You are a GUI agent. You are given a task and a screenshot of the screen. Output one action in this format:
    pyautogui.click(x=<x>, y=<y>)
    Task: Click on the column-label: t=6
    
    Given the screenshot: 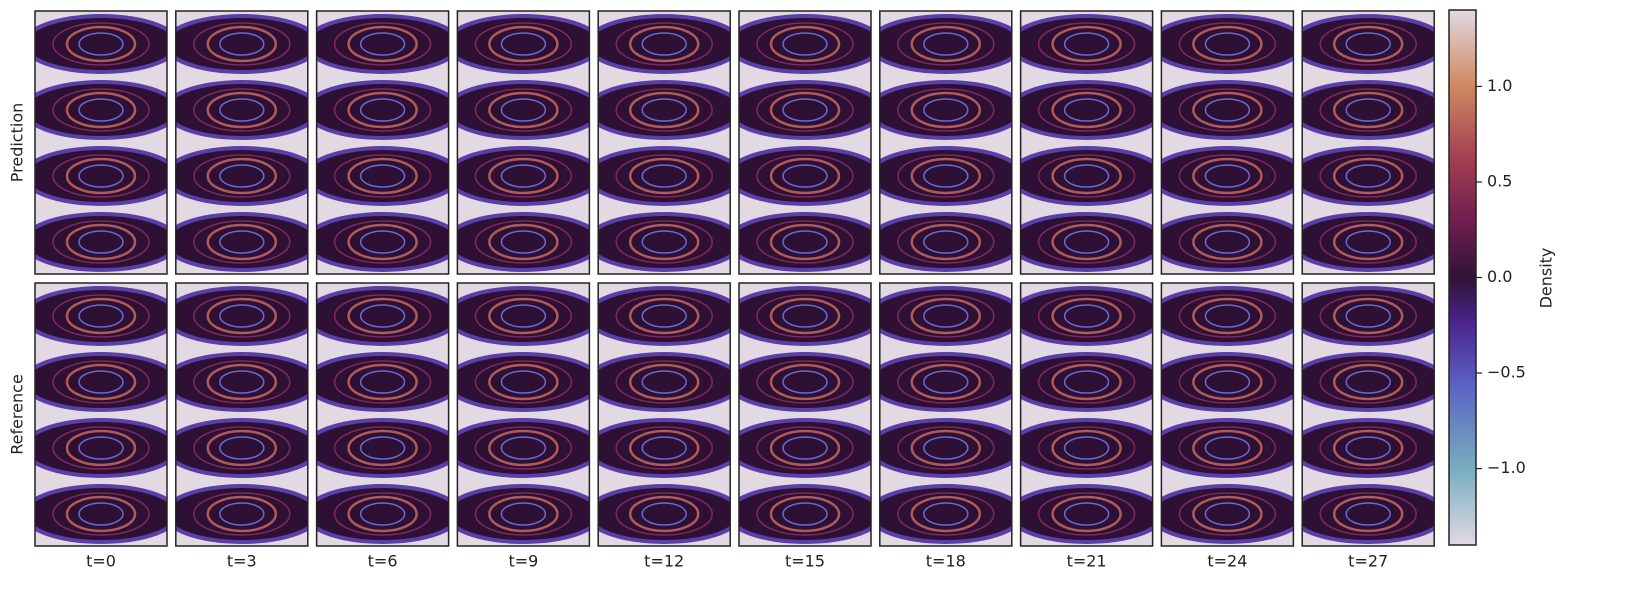 What is the action you would take?
    pyautogui.click(x=383, y=561)
    